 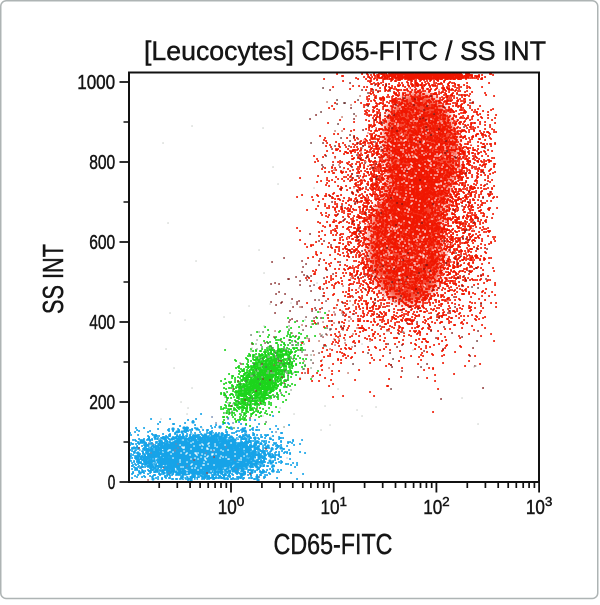 I want to click on svg-text: 400, so click(x=102, y=323).